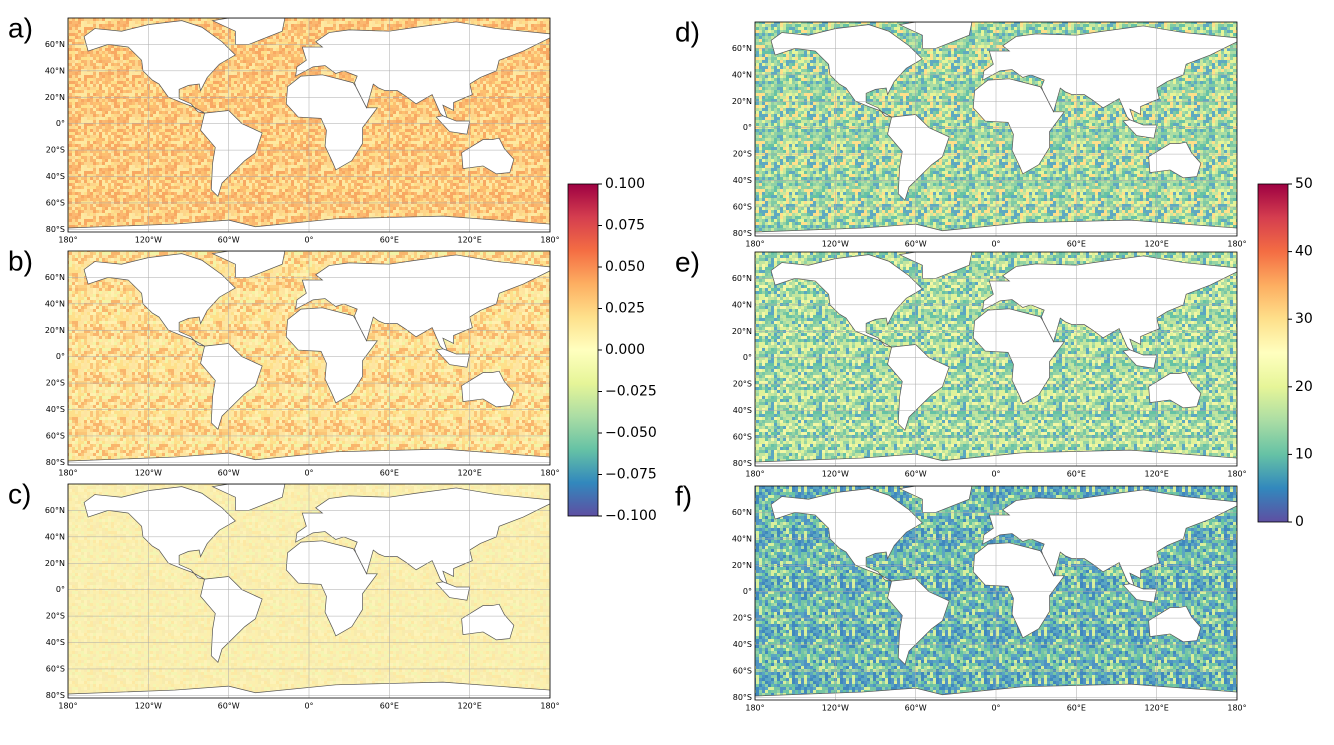 The width and height of the screenshot is (1334, 745). I want to click on panel-label: c), so click(19, 493).